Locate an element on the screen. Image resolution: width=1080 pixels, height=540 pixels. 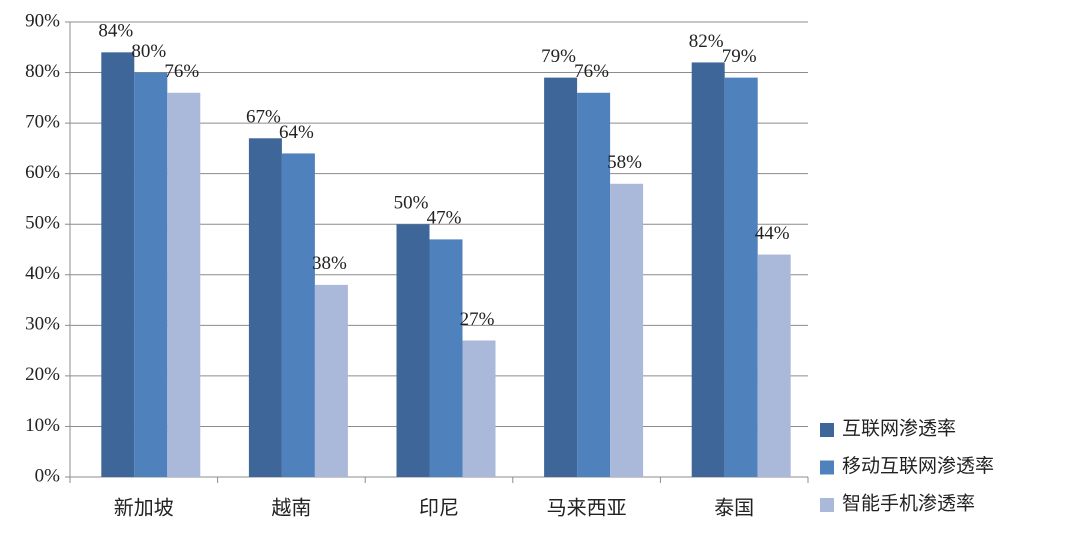
value-label: 82% is located at coordinates (706, 41).